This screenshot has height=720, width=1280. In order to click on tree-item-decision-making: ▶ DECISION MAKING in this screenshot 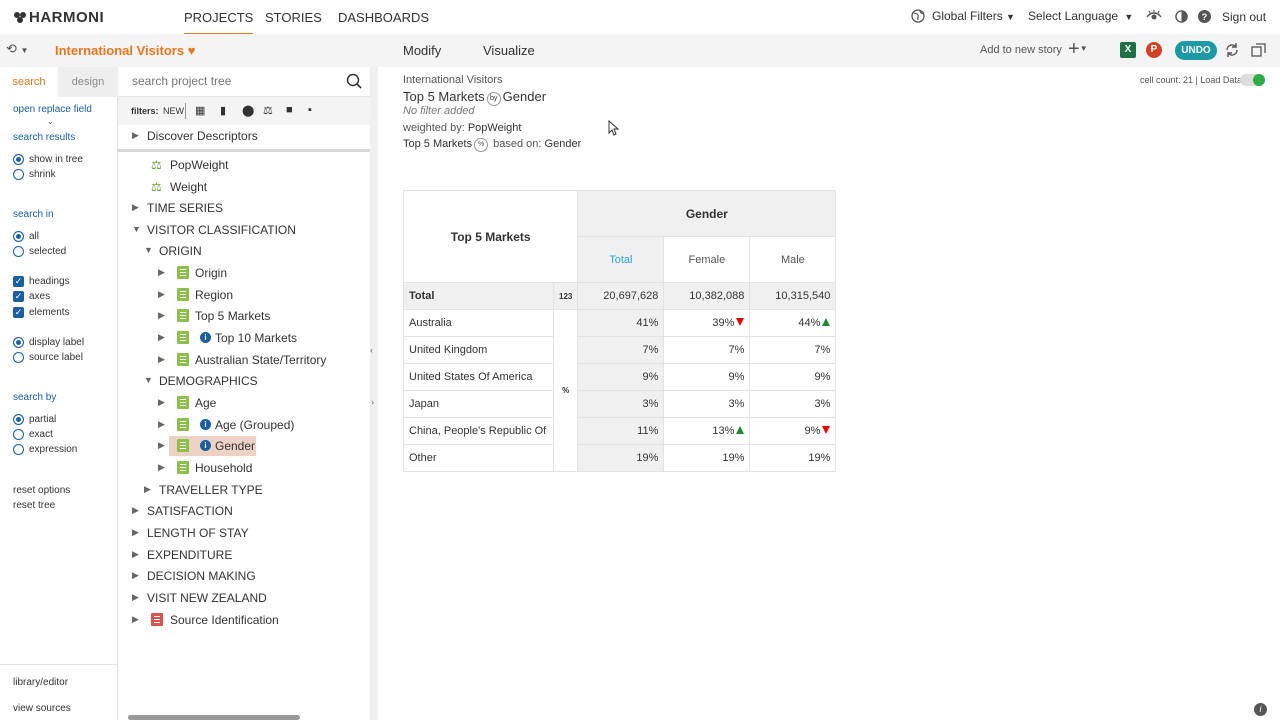, I will do `click(244, 576)`.